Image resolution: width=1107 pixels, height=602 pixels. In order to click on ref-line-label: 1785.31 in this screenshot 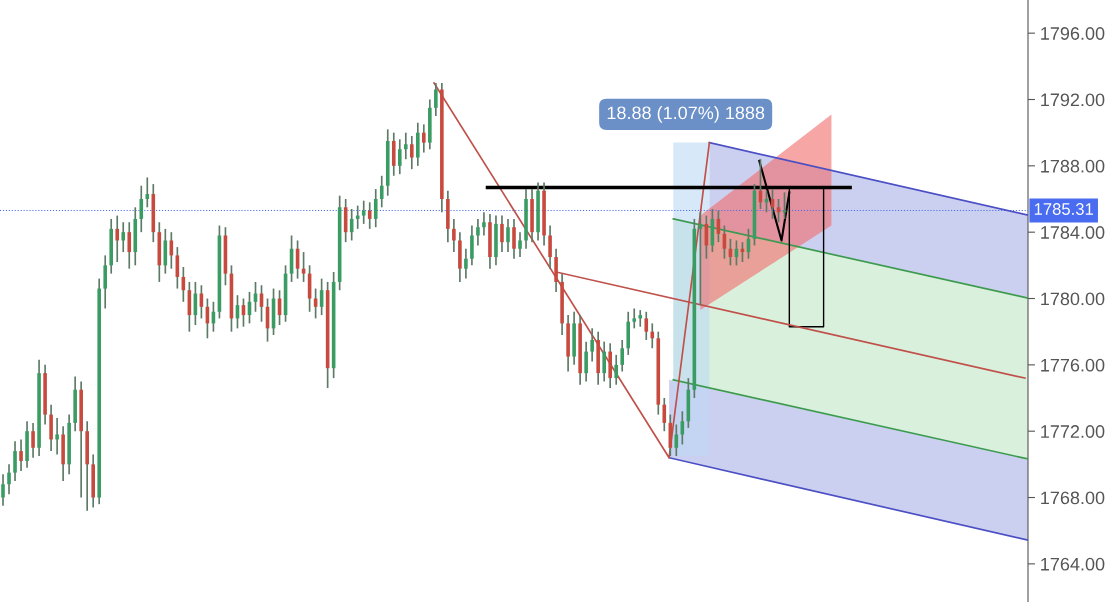, I will do `click(1063, 209)`.